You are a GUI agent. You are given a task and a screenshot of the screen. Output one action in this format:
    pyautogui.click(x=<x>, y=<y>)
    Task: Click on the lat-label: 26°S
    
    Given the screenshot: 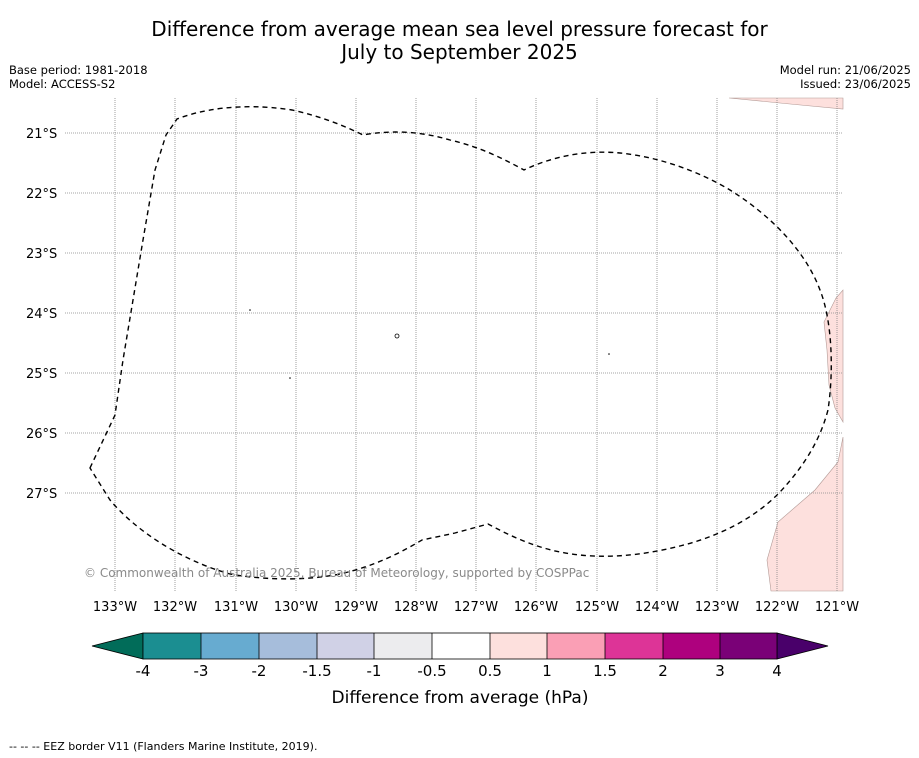 What is the action you would take?
    pyautogui.click(x=41, y=434)
    